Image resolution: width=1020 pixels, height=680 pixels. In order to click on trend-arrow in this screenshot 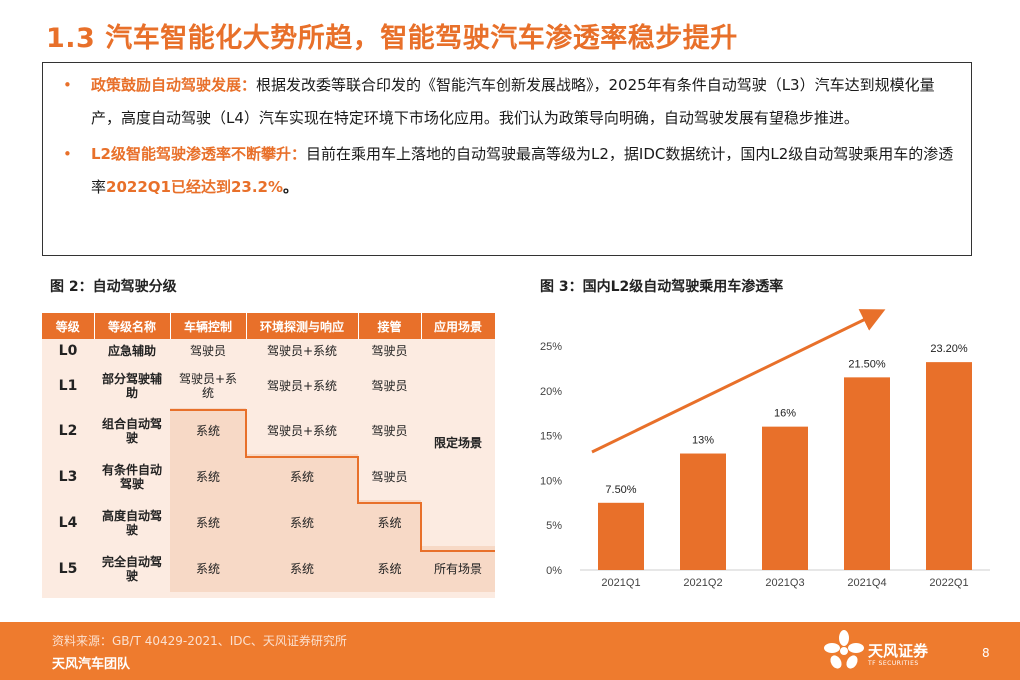, I will do `click(738, 381)`.